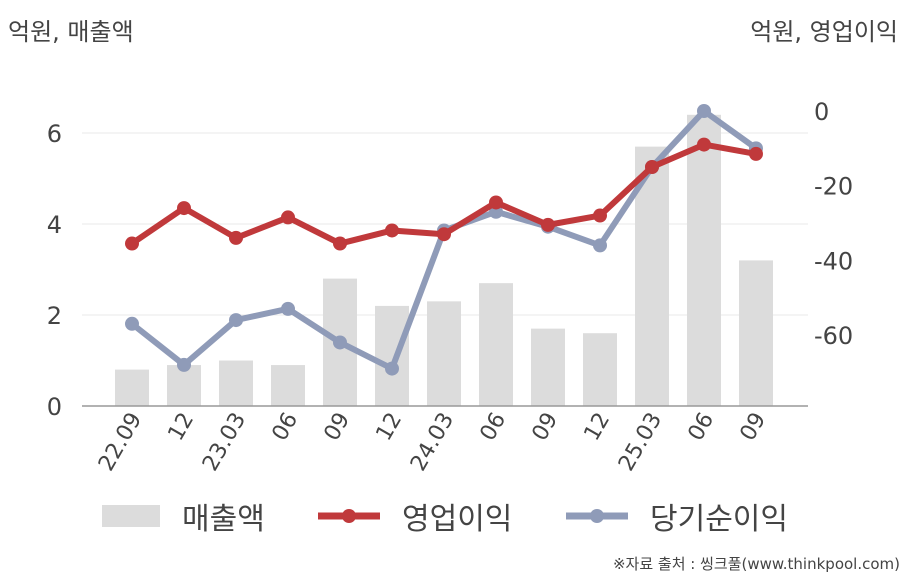 The height and width of the screenshot is (580, 908). Describe the element at coordinates (224, 442) in the screenshot. I see `x-tick-label: 23.03` at that location.